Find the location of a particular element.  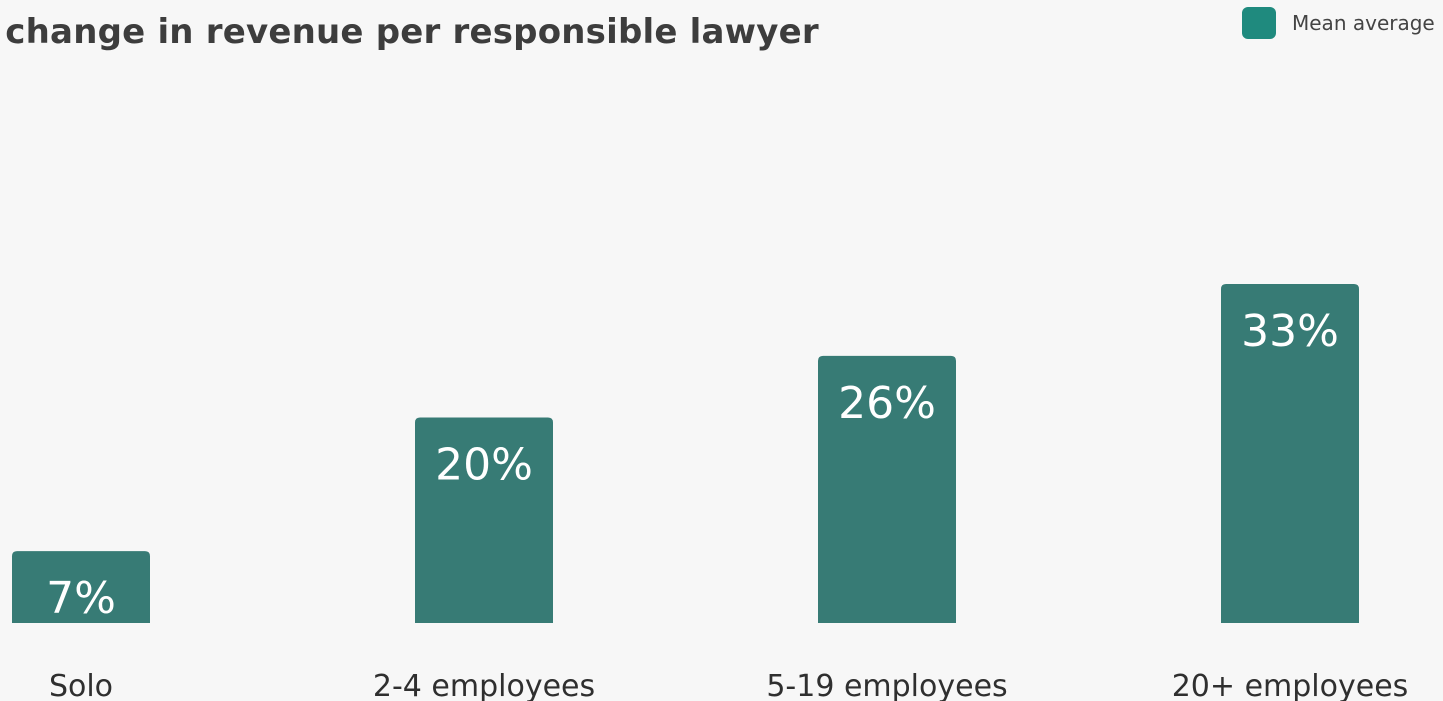

legend-swatch is located at coordinates (1259, 23).